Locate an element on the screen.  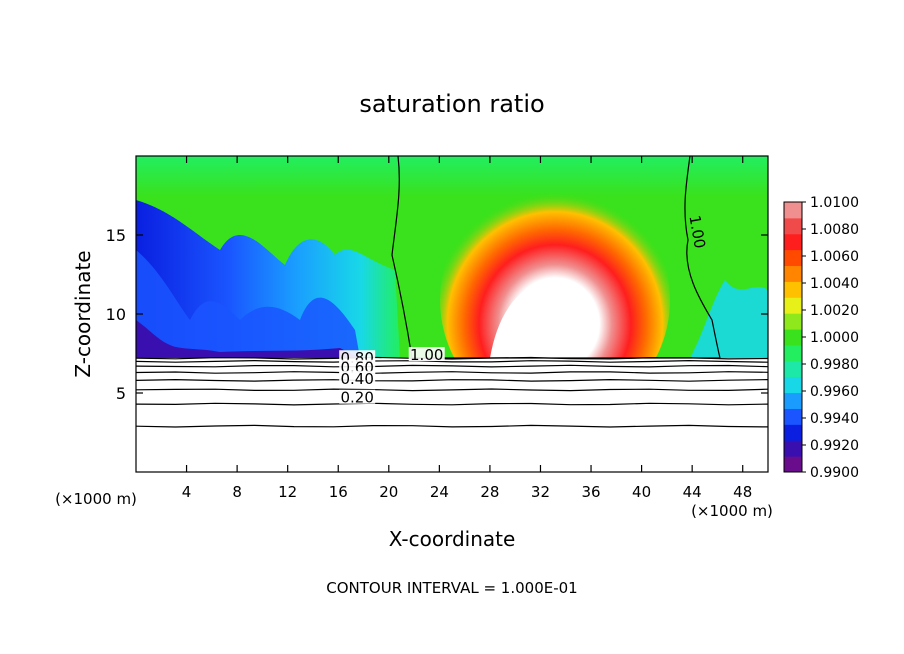
chart-title: saturation ratio is located at coordinates (451, 104).